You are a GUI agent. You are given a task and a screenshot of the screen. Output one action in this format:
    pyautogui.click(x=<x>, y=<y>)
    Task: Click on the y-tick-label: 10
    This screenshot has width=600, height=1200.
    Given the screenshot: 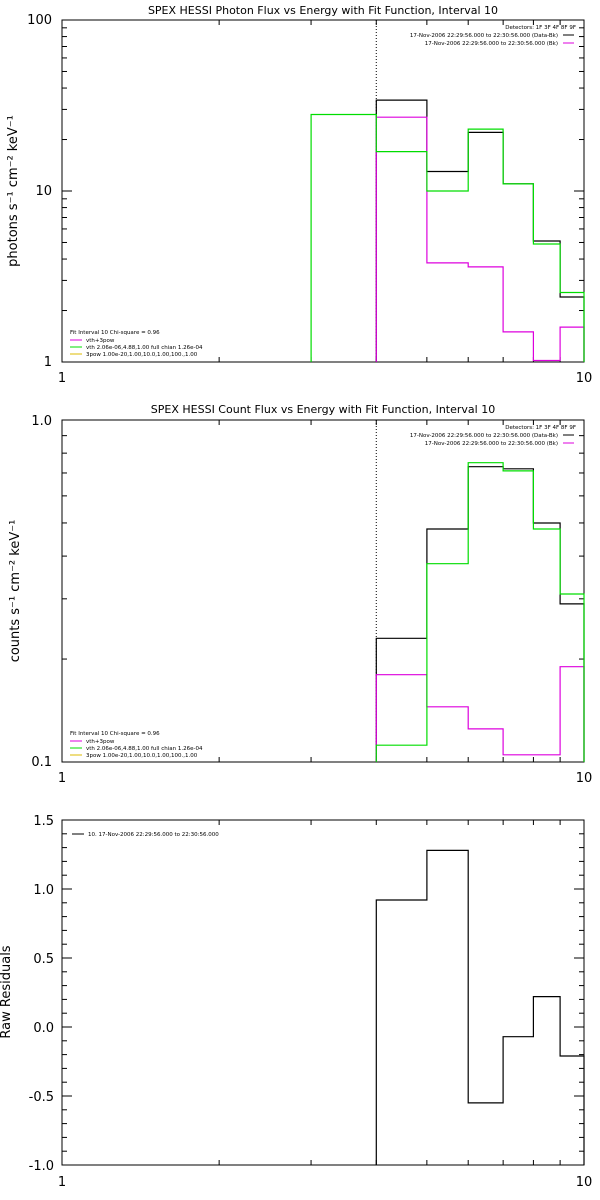 What is the action you would take?
    pyautogui.click(x=43, y=191)
    